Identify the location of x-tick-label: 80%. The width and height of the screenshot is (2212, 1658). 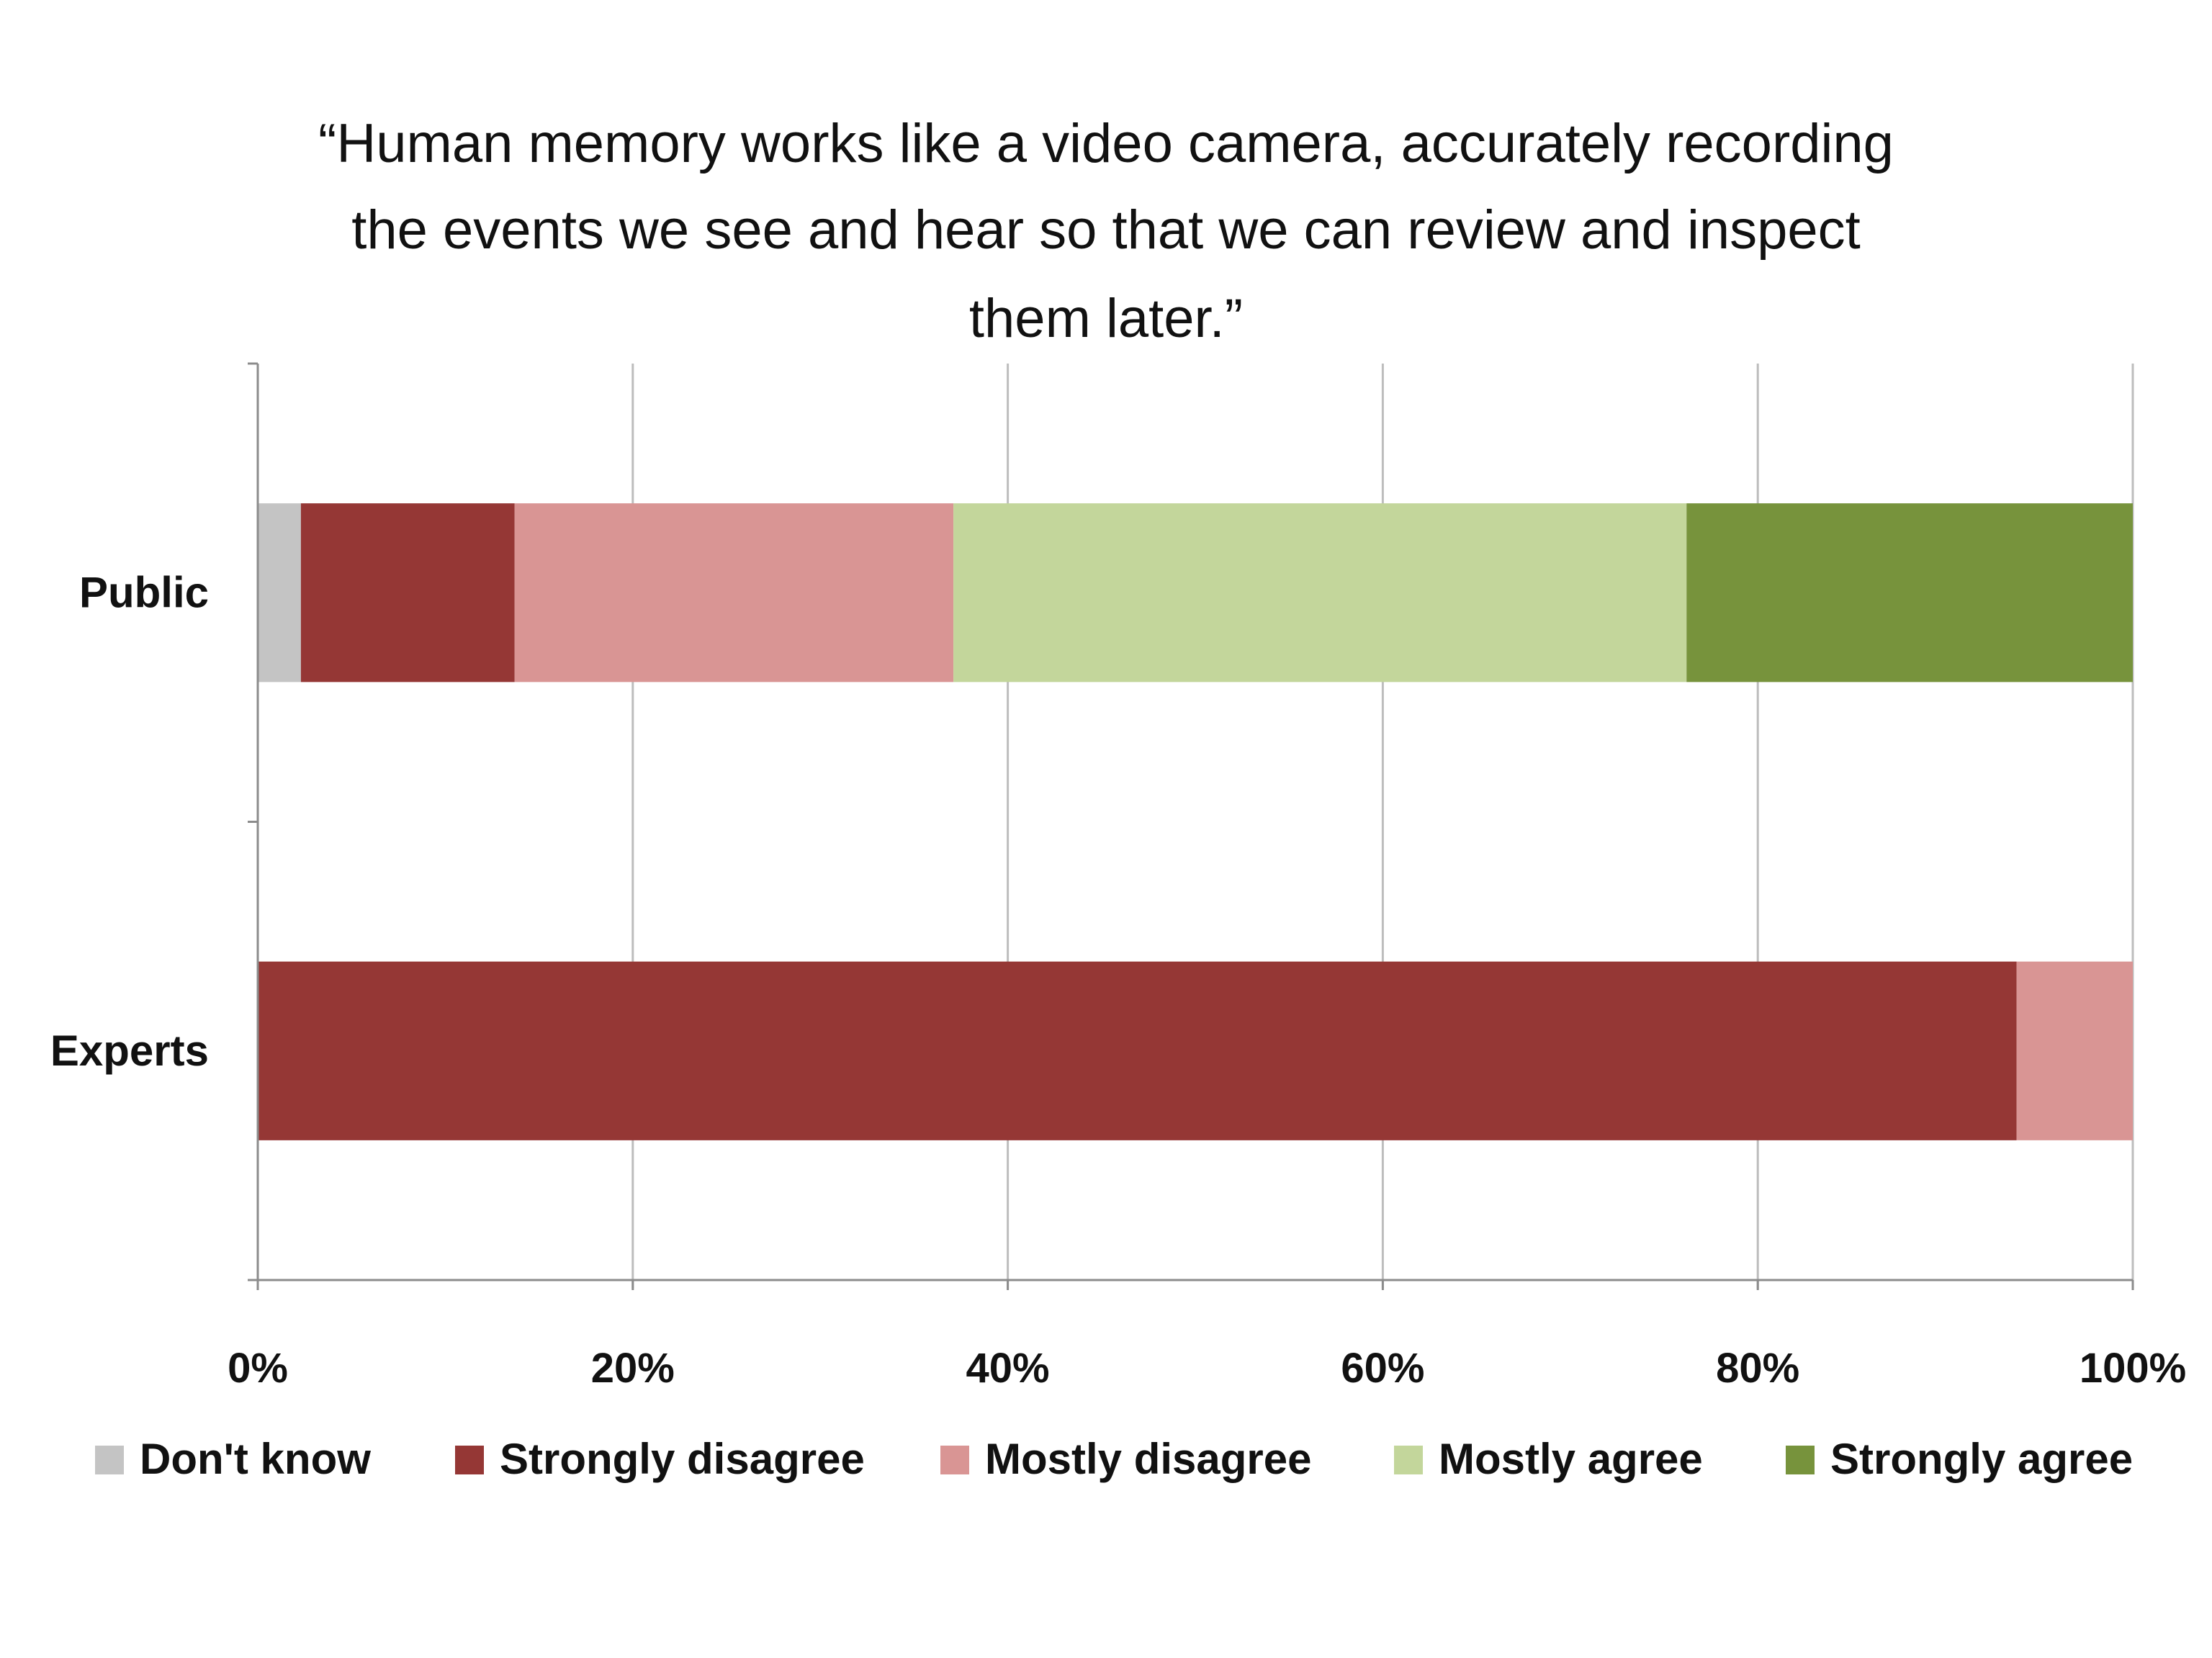
(1757, 1368).